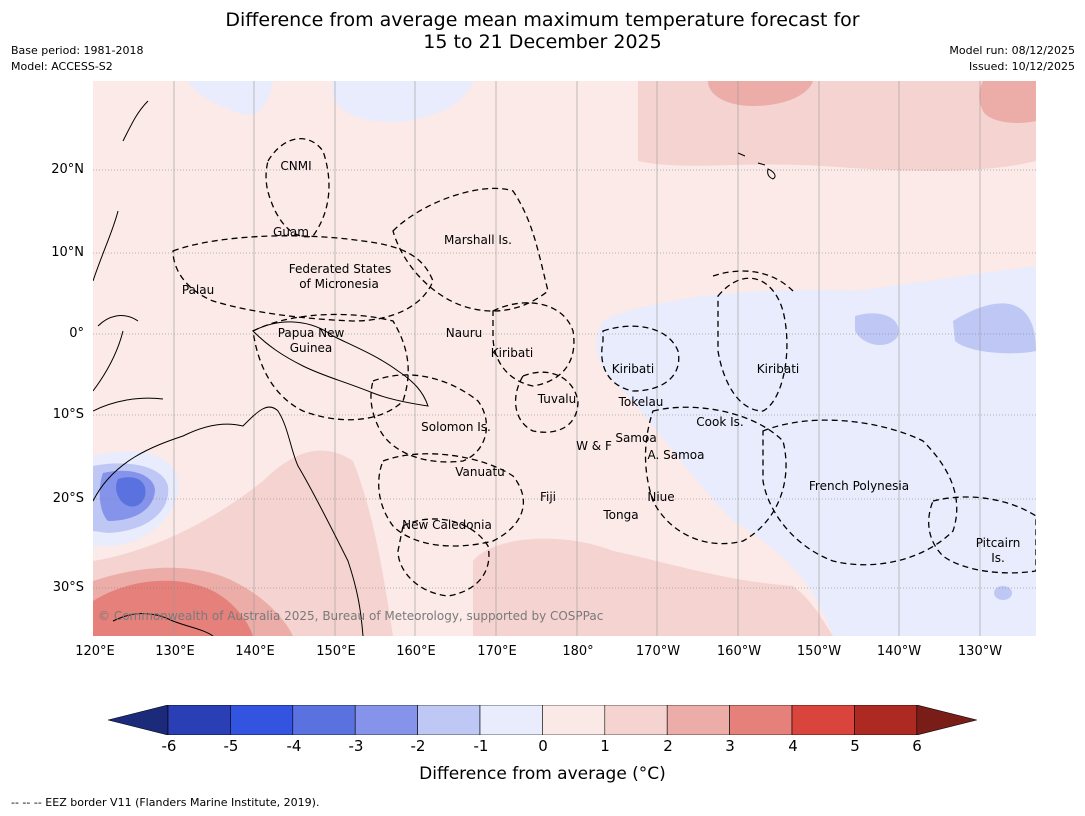 This screenshot has width=1085, height=816. Describe the element at coordinates (760, 93) in the screenshot. I see `warm-anomaly-ne-core` at that location.